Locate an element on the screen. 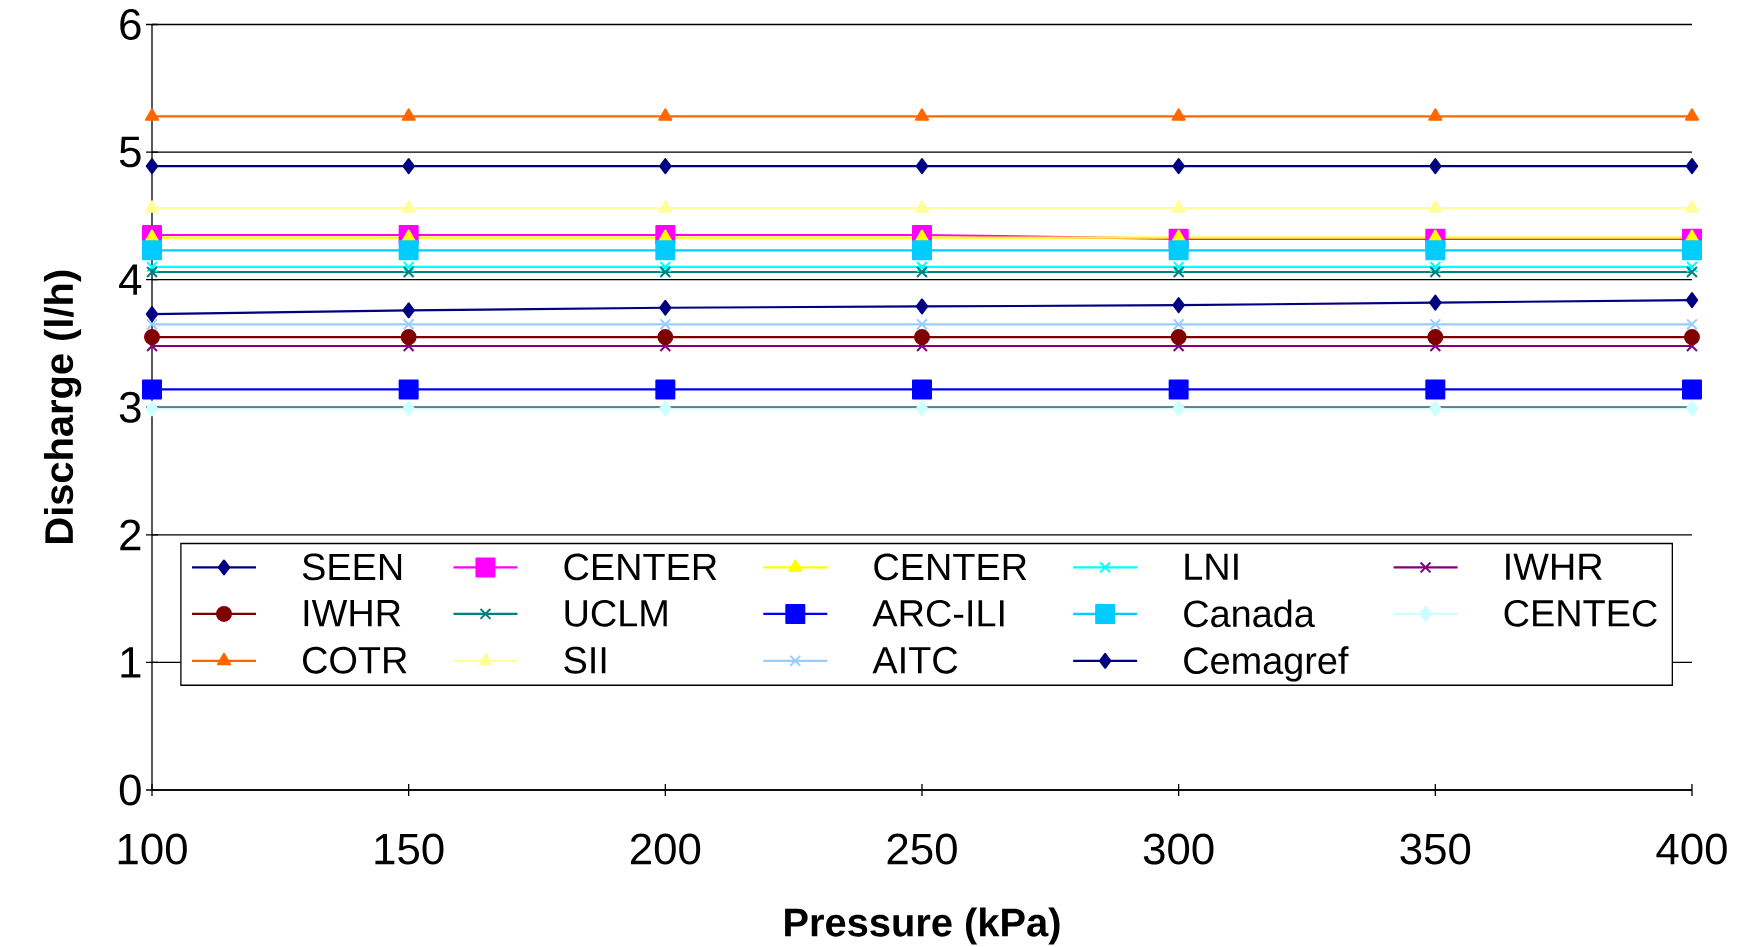 Image resolution: width=1744 pixels, height=947 pixels. y-tick-label: 1 is located at coordinates (131, 662).